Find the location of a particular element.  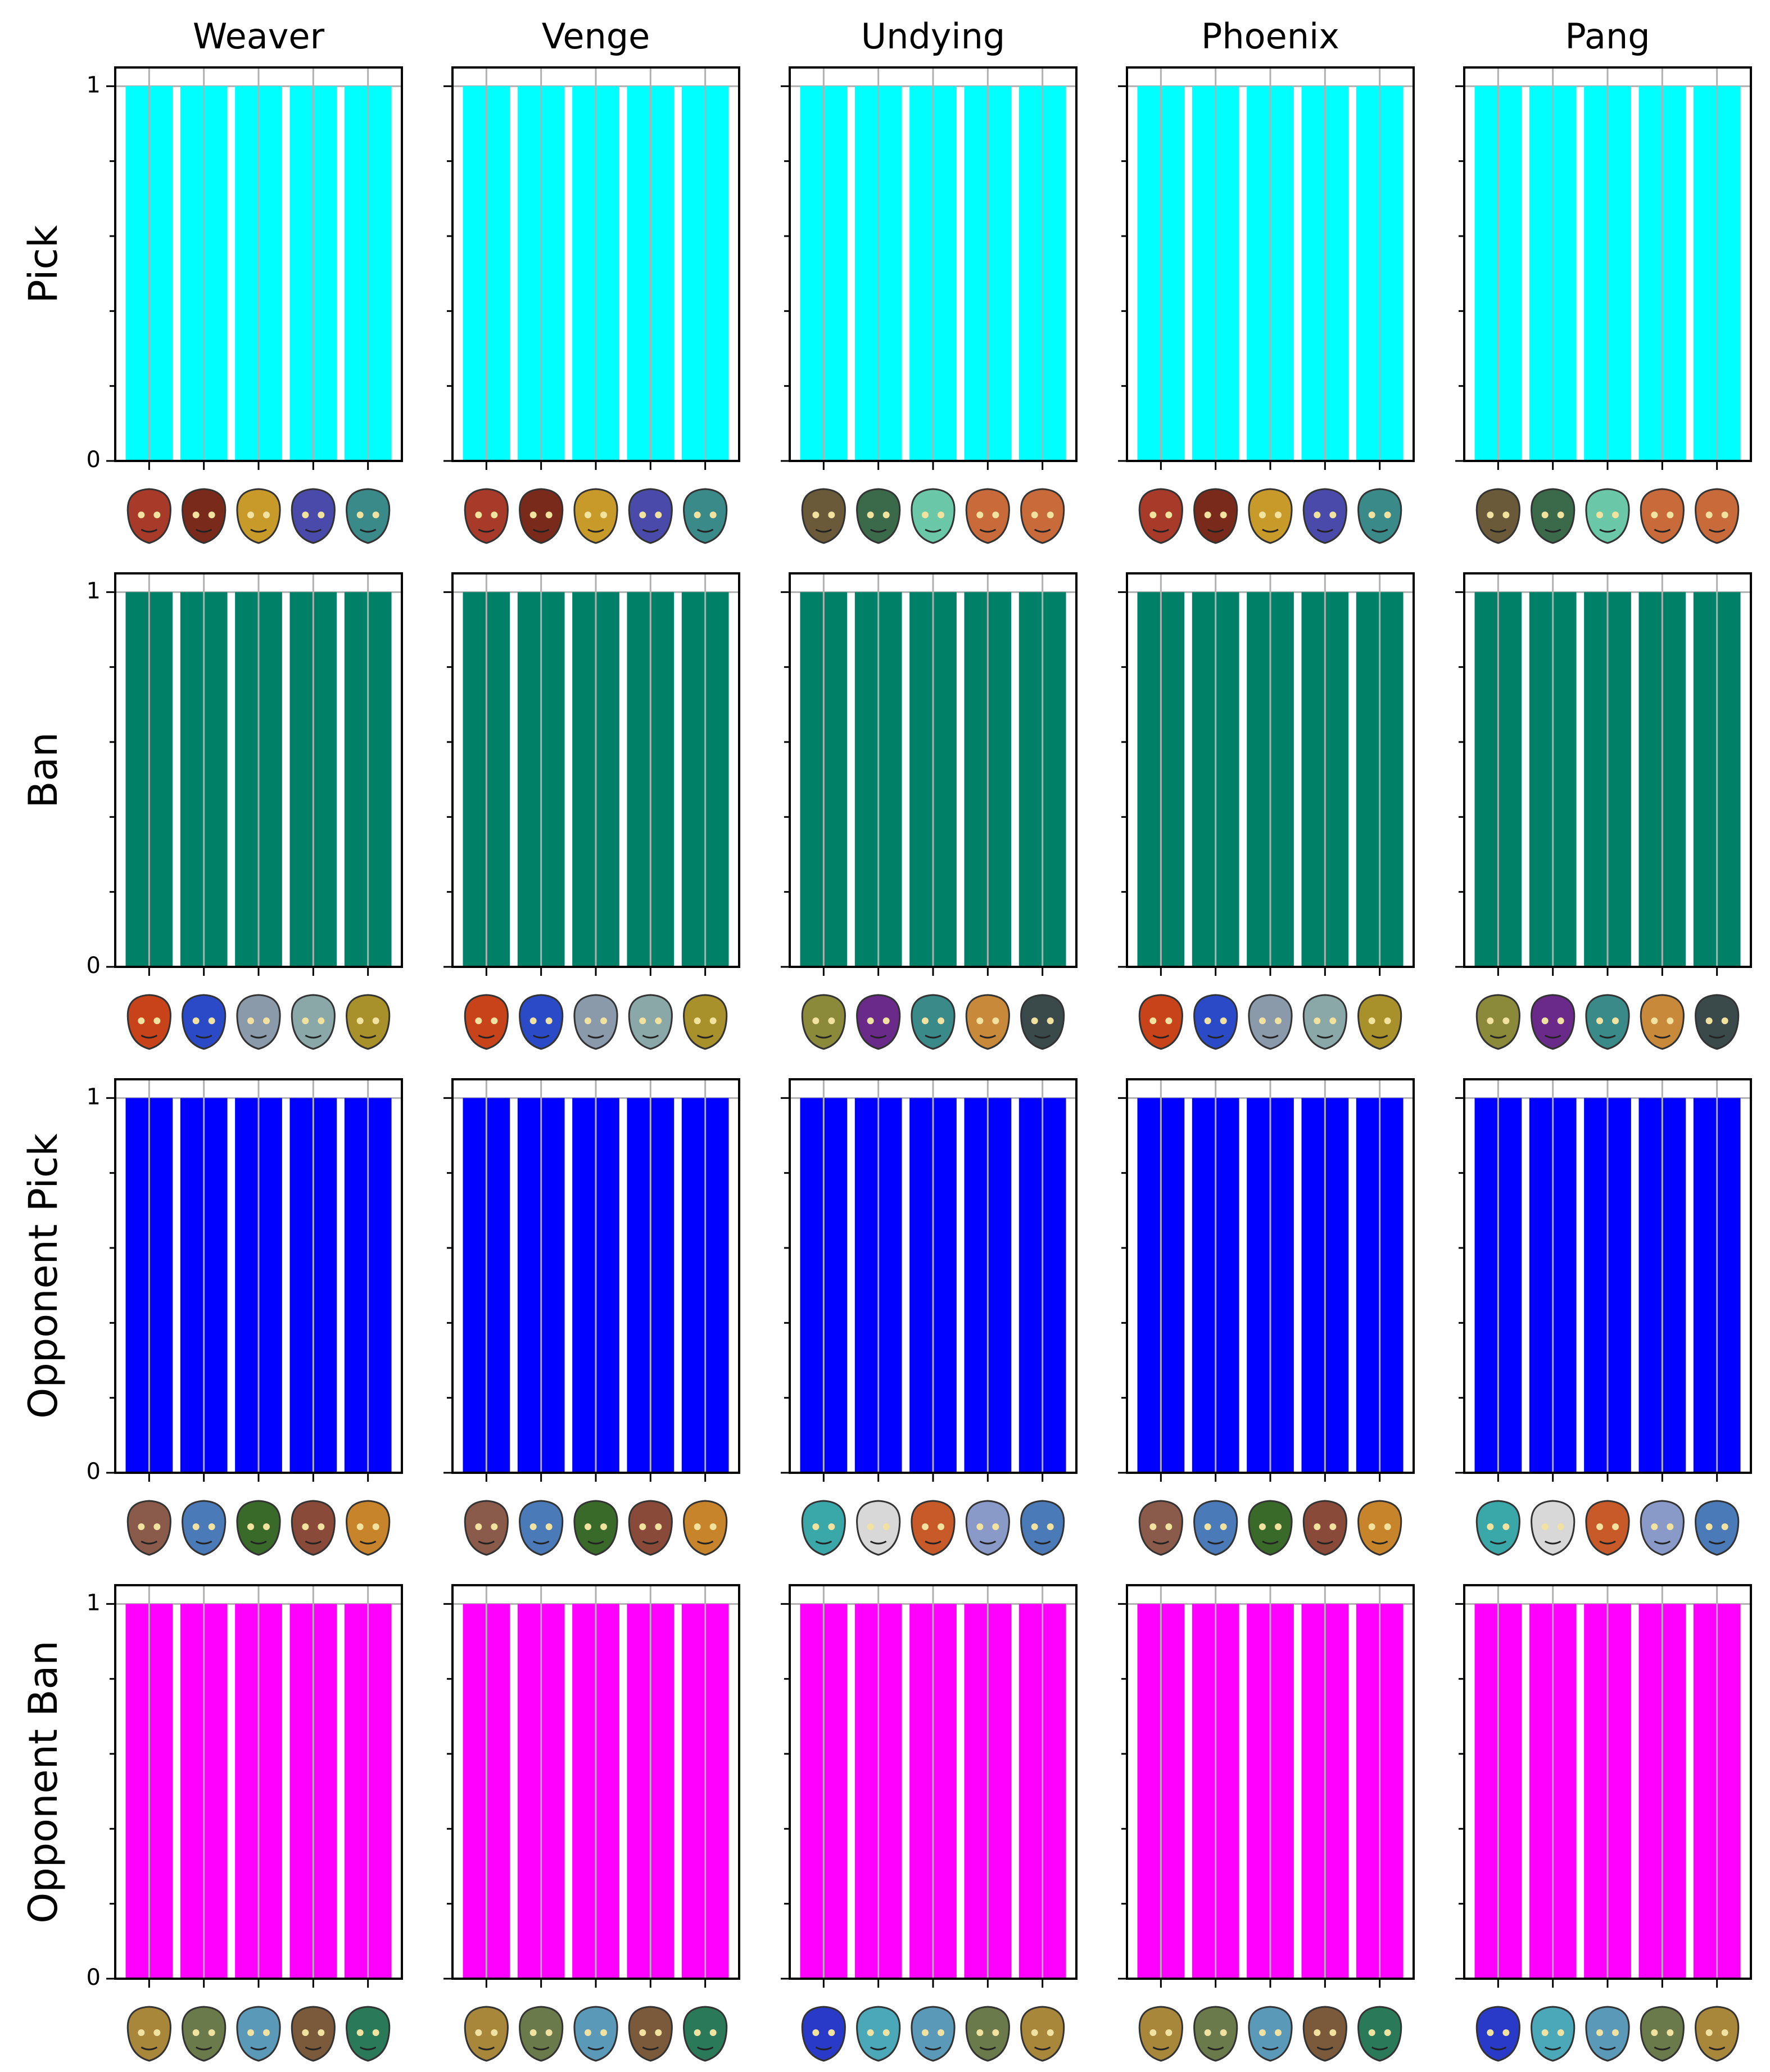

panel-opponent-pick-weaver: 01 is located at coordinates (245, 1317).